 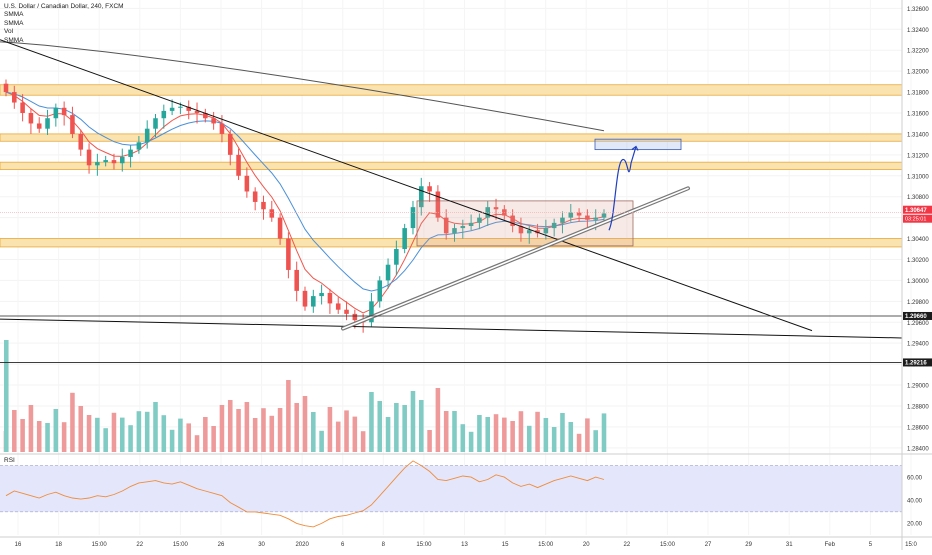 What do you see at coordinates (505, 545) in the screenshot?
I see `time-tick-label: 15` at bounding box center [505, 545].